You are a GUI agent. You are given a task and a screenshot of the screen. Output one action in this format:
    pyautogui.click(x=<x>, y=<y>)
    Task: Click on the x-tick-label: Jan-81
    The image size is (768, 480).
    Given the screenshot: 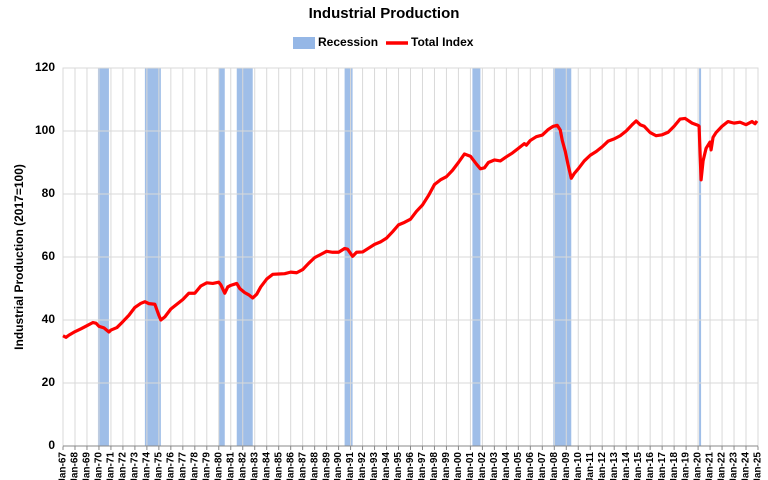 What is the action you would take?
    pyautogui.click(x=230, y=466)
    